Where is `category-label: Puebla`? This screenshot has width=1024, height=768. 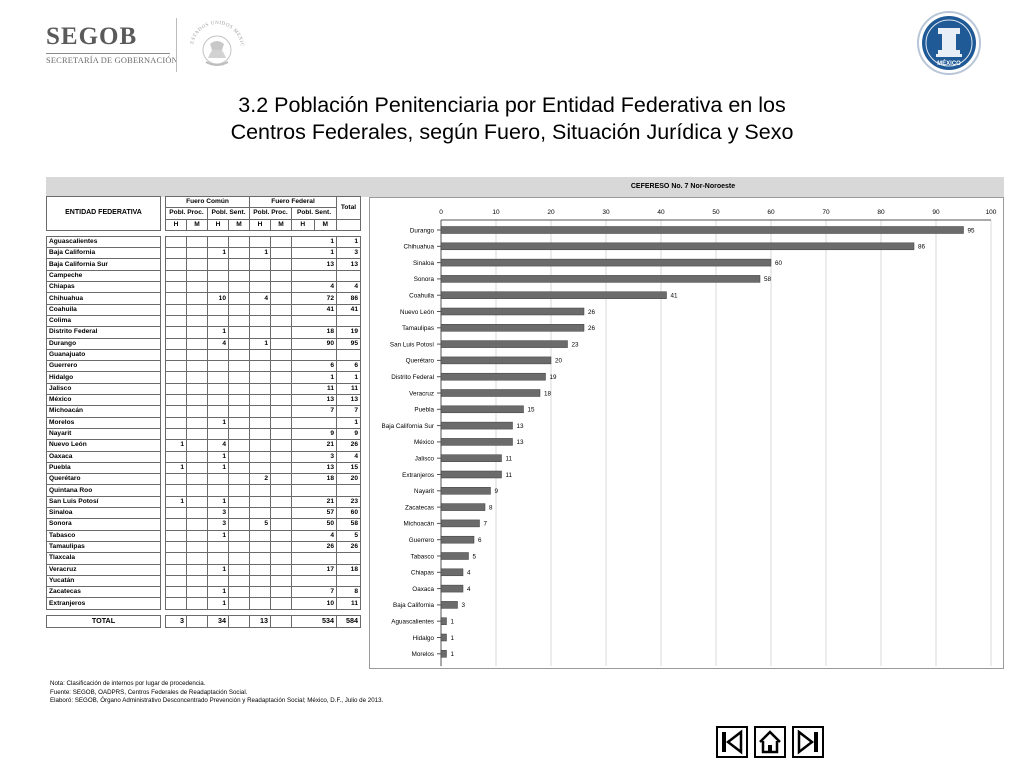
category-label: Puebla is located at coordinates (424, 410).